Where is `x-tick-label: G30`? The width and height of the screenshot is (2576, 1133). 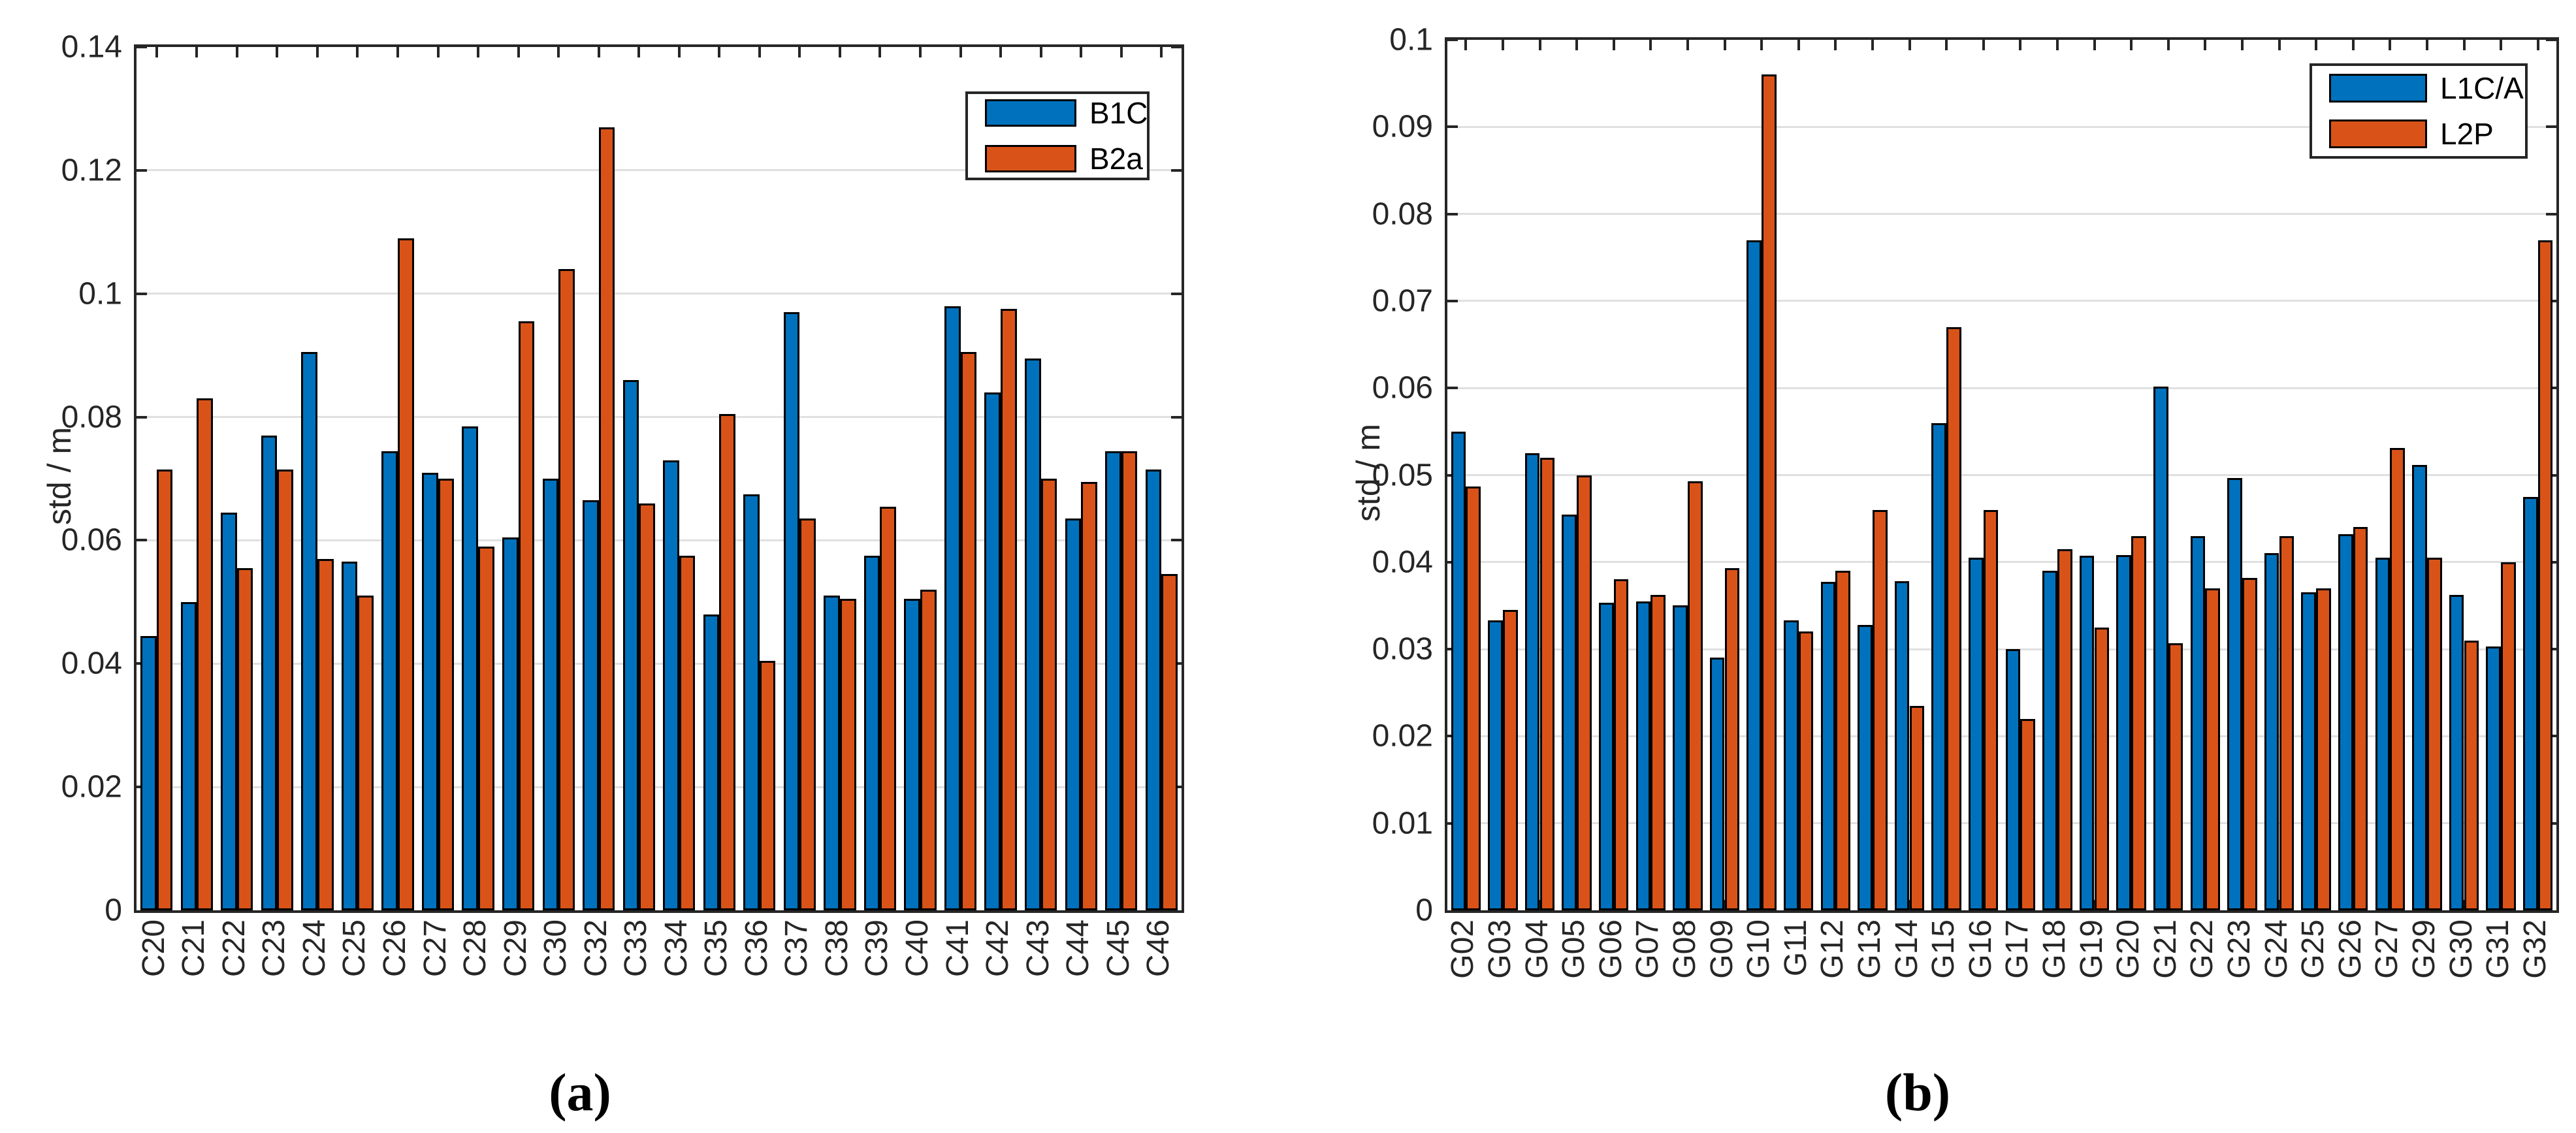
x-tick-label: G30 is located at coordinates (2461, 949).